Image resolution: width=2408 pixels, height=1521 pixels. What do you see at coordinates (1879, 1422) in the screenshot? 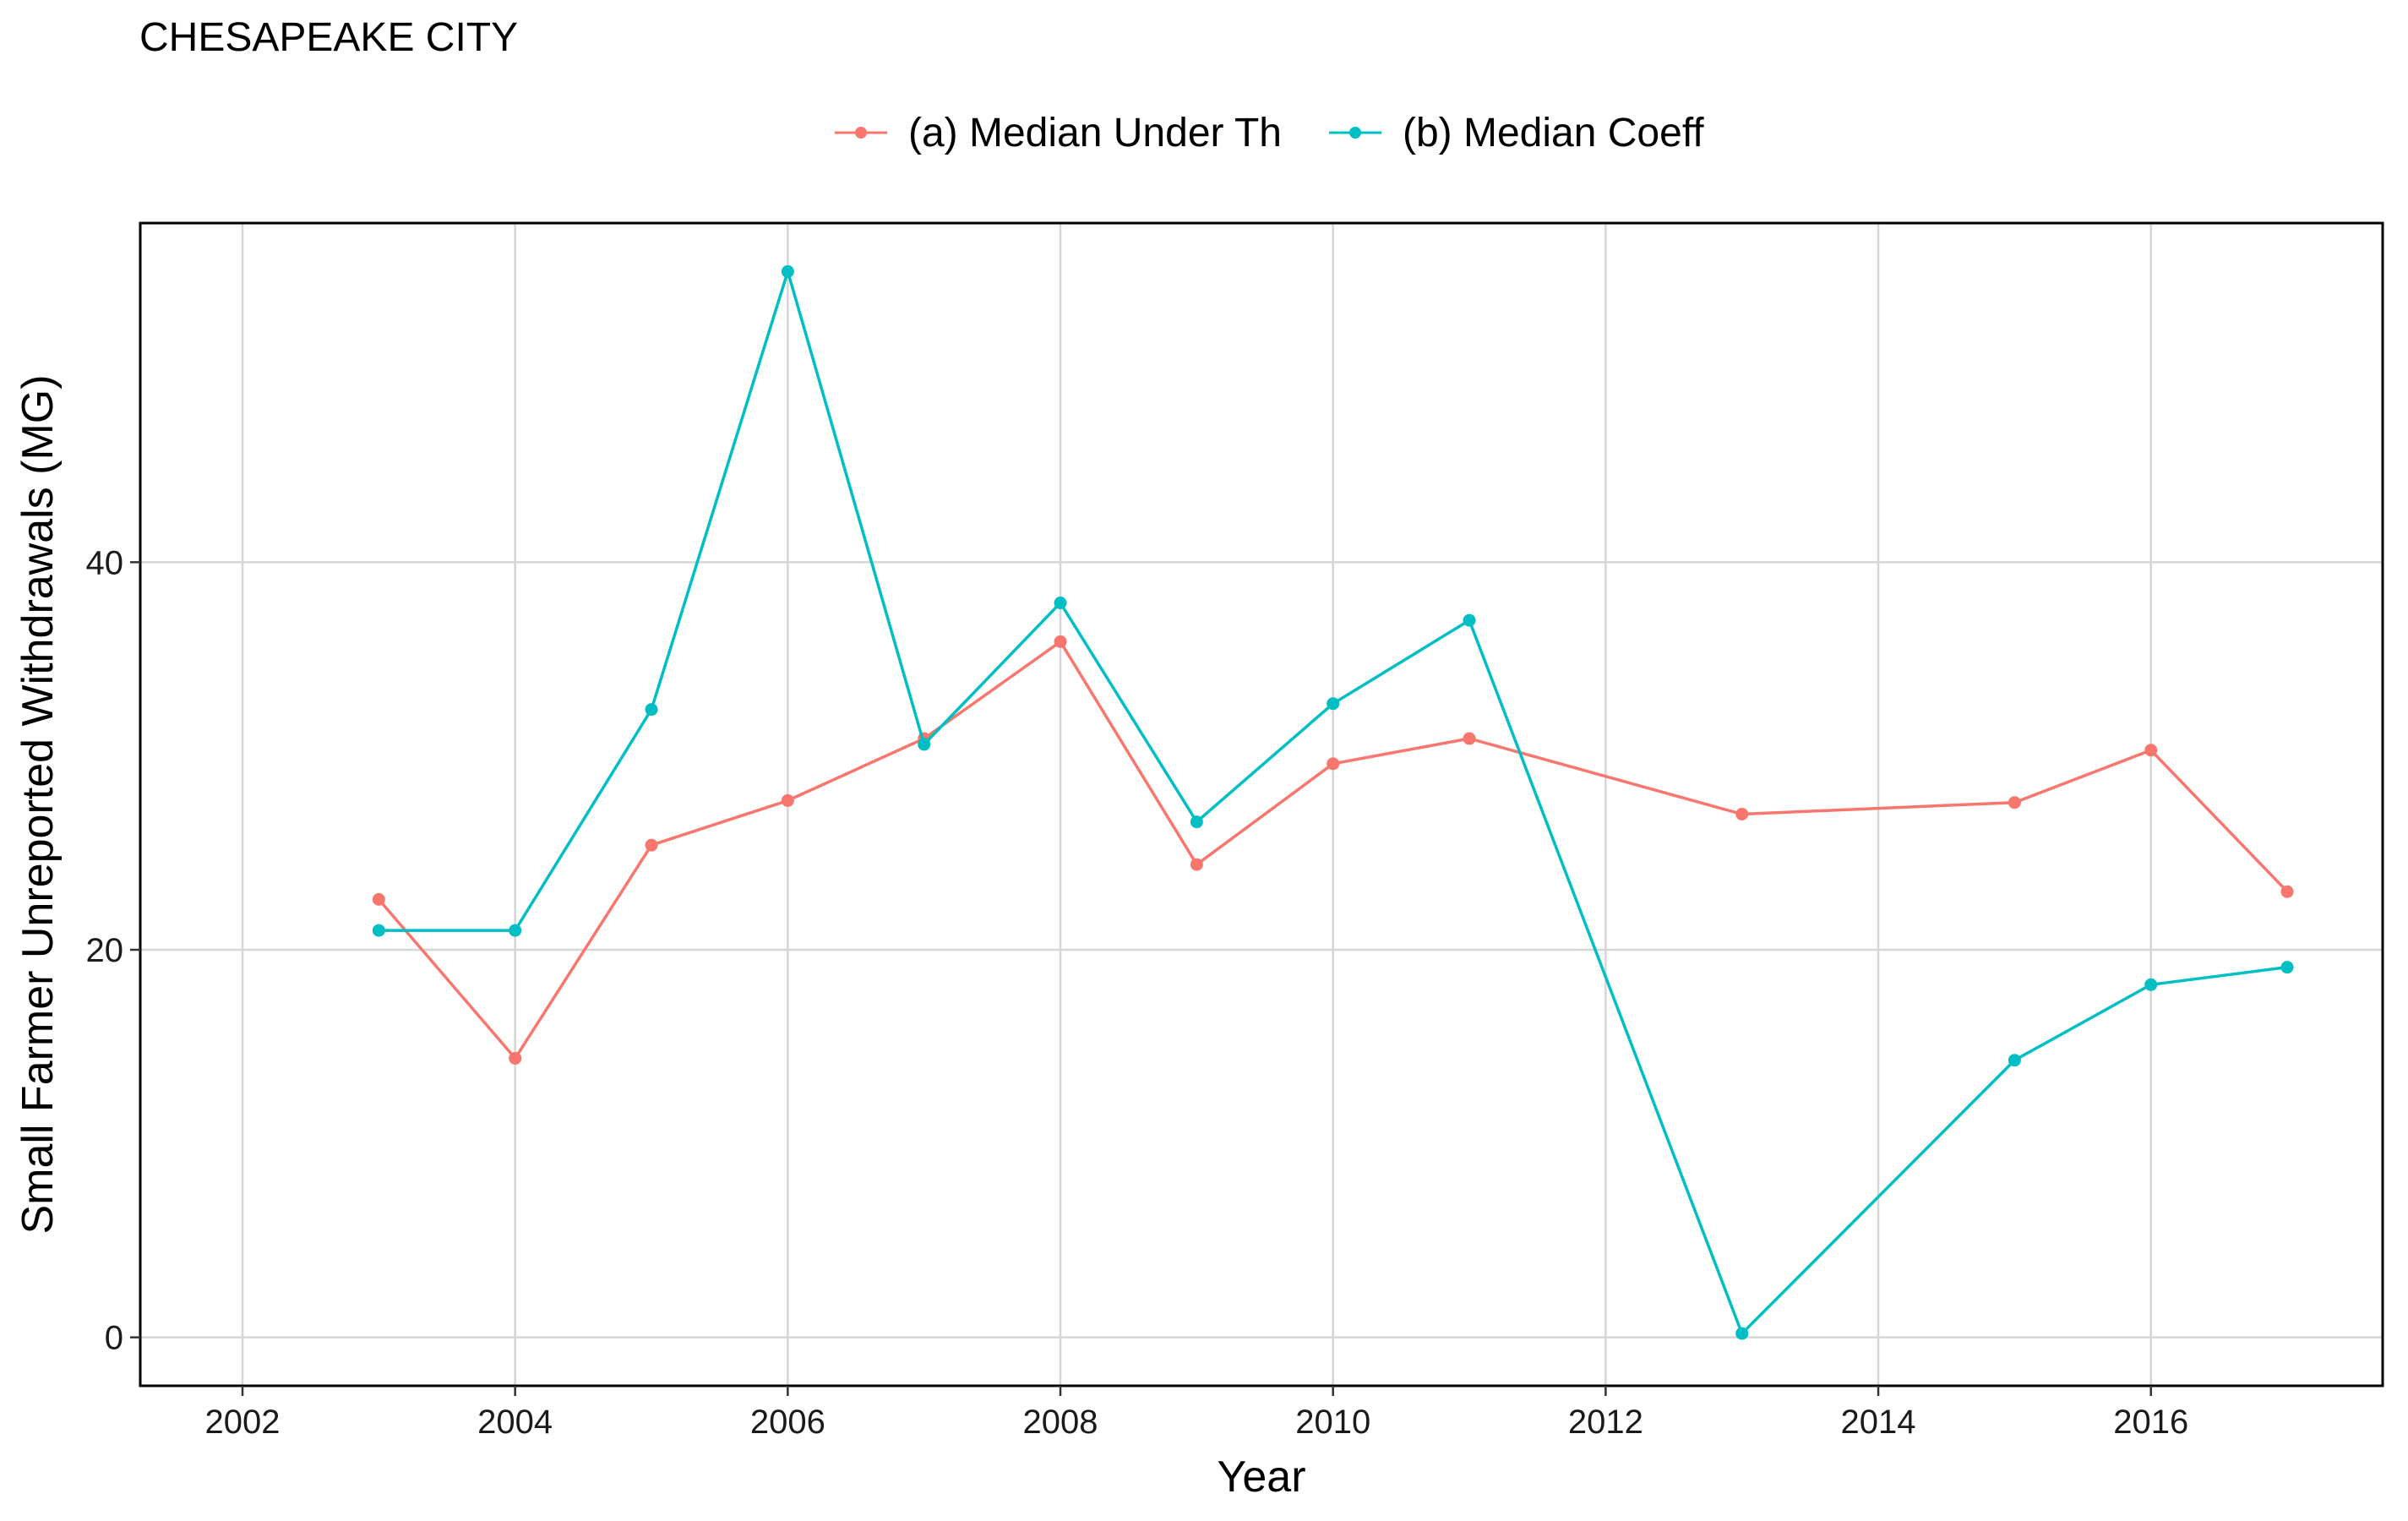
I see `x-tick-label: 2014` at bounding box center [1879, 1422].